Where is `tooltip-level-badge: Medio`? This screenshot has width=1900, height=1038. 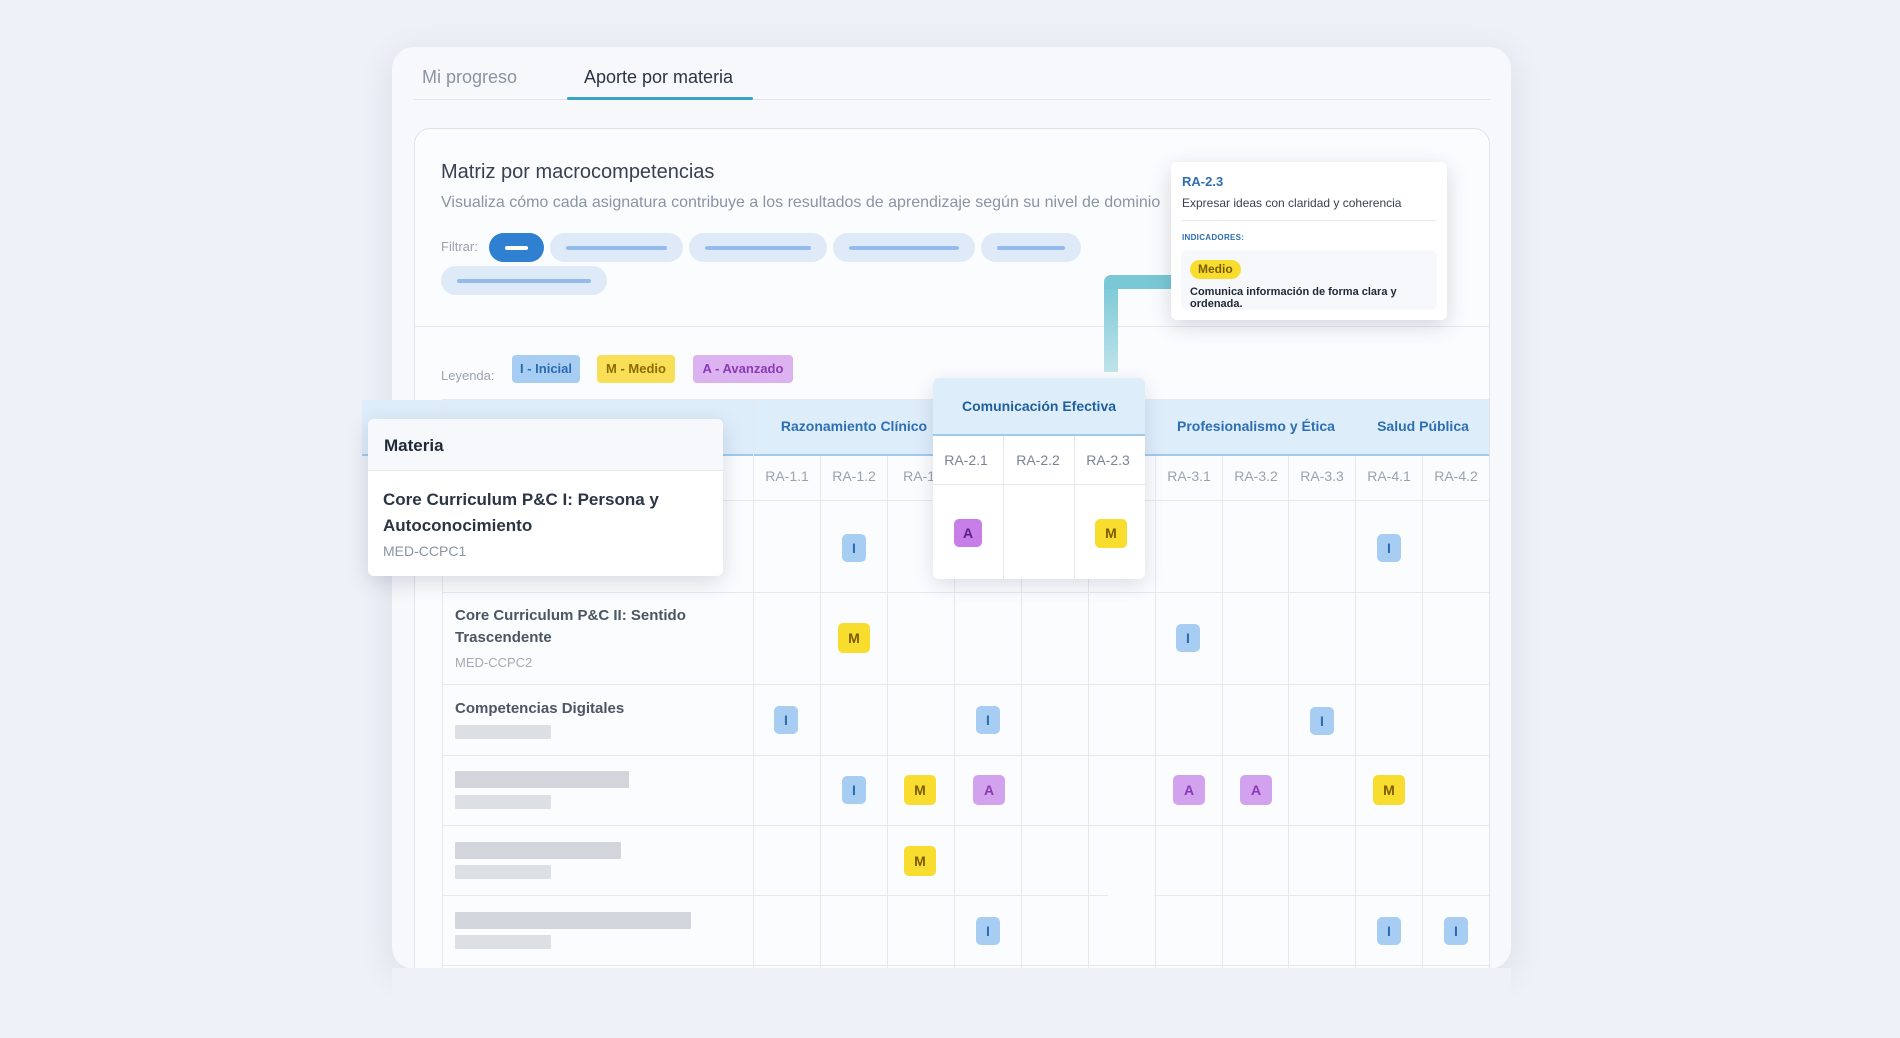
tooltip-level-badge: Medio is located at coordinates (1215, 269).